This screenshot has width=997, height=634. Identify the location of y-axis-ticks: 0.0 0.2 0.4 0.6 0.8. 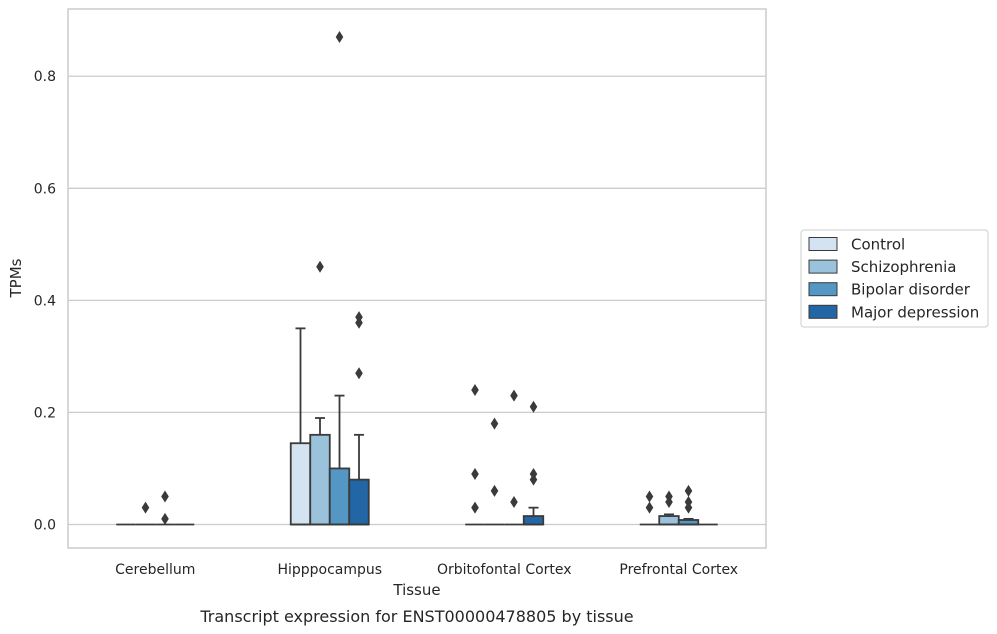
(45, 301).